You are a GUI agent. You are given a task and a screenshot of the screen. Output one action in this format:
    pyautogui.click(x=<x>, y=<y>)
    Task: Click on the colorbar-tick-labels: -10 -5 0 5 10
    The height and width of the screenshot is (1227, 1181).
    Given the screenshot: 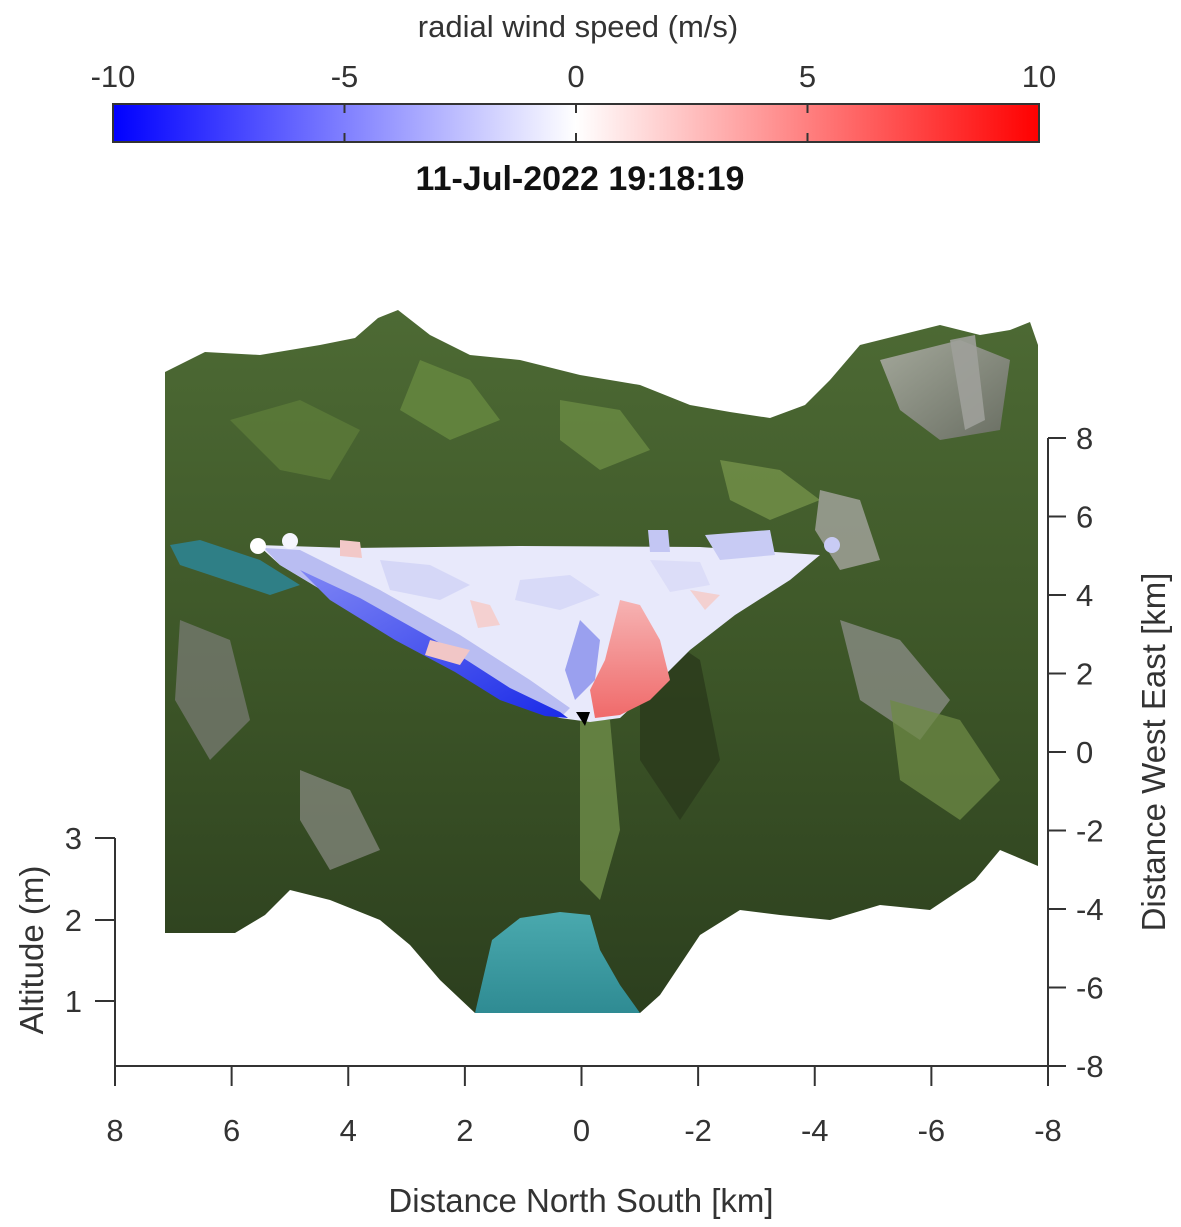 What is the action you would take?
    pyautogui.click(x=574, y=76)
    